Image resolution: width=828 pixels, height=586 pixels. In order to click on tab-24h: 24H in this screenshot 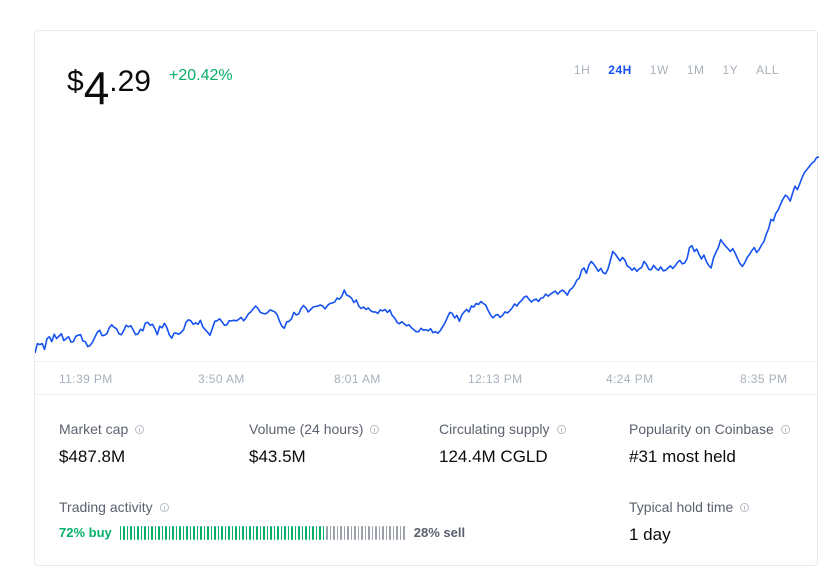, I will do `click(620, 70)`.